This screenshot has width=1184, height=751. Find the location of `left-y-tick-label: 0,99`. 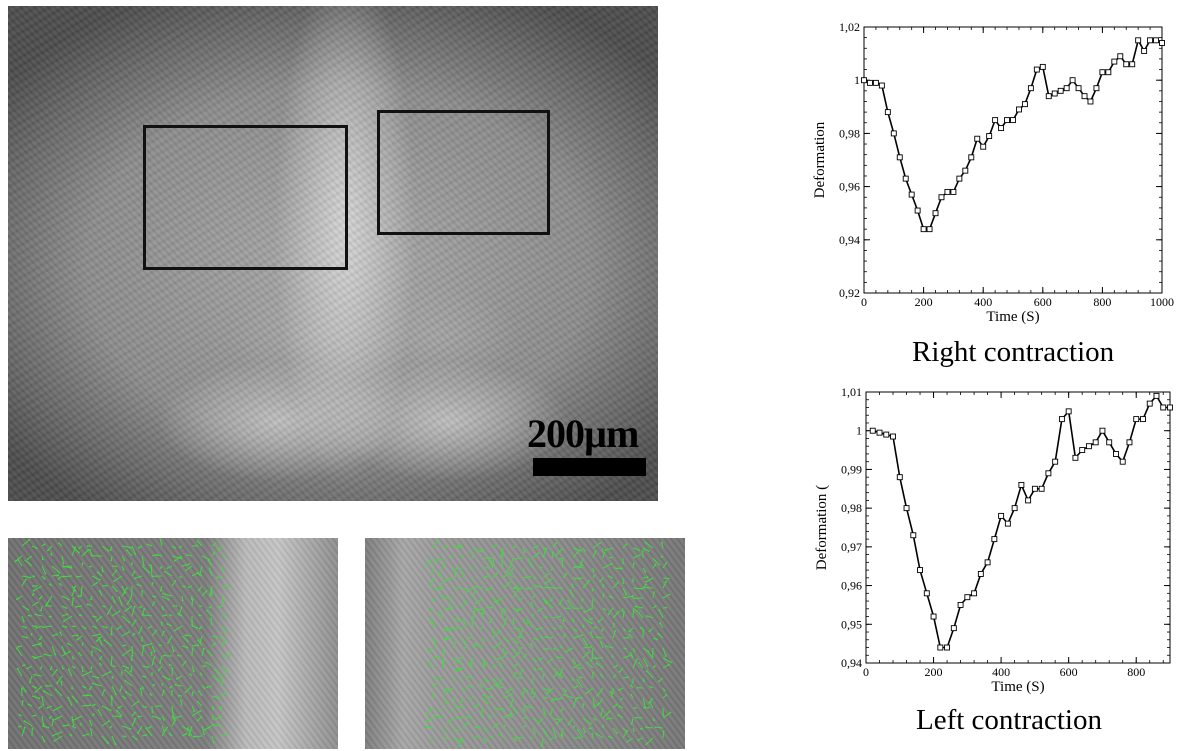

left-y-tick-label: 0,99 is located at coordinates (851, 469).